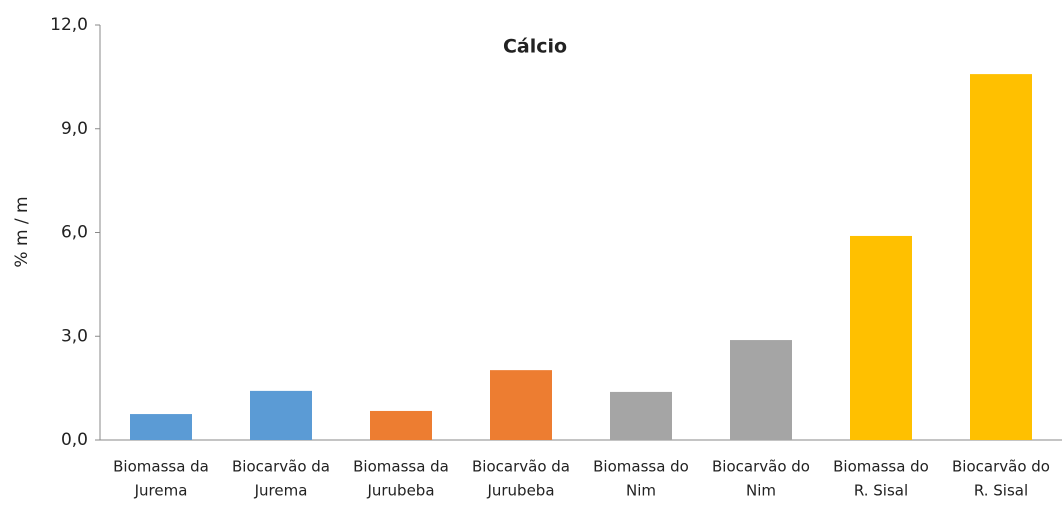 The image size is (1062, 505). What do you see at coordinates (535, 47) in the screenshot?
I see `chart-title: Cálcio` at bounding box center [535, 47].